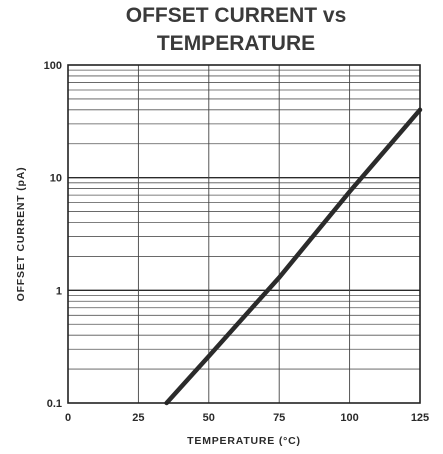 Image resolution: width=443 pixels, height=454 pixels. I want to click on x-tick-label: 75, so click(279, 418).